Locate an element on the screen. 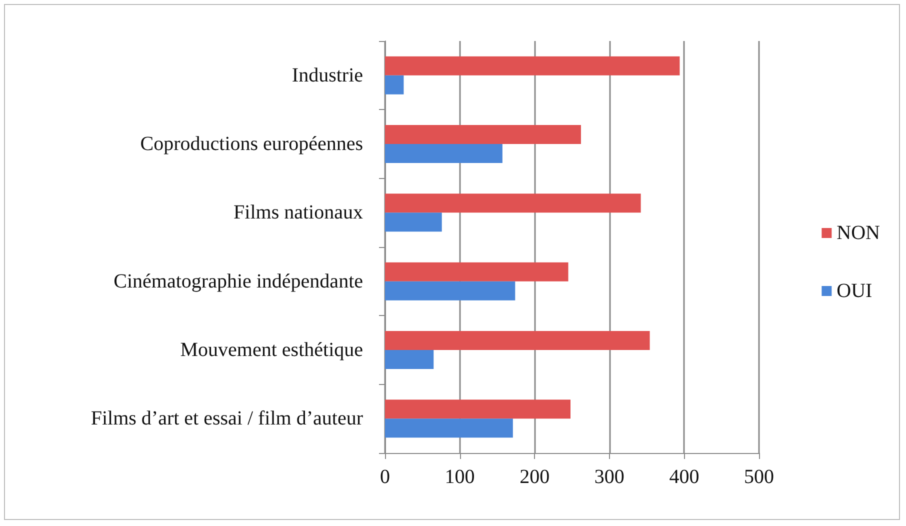  legend-label: NON is located at coordinates (858, 233).